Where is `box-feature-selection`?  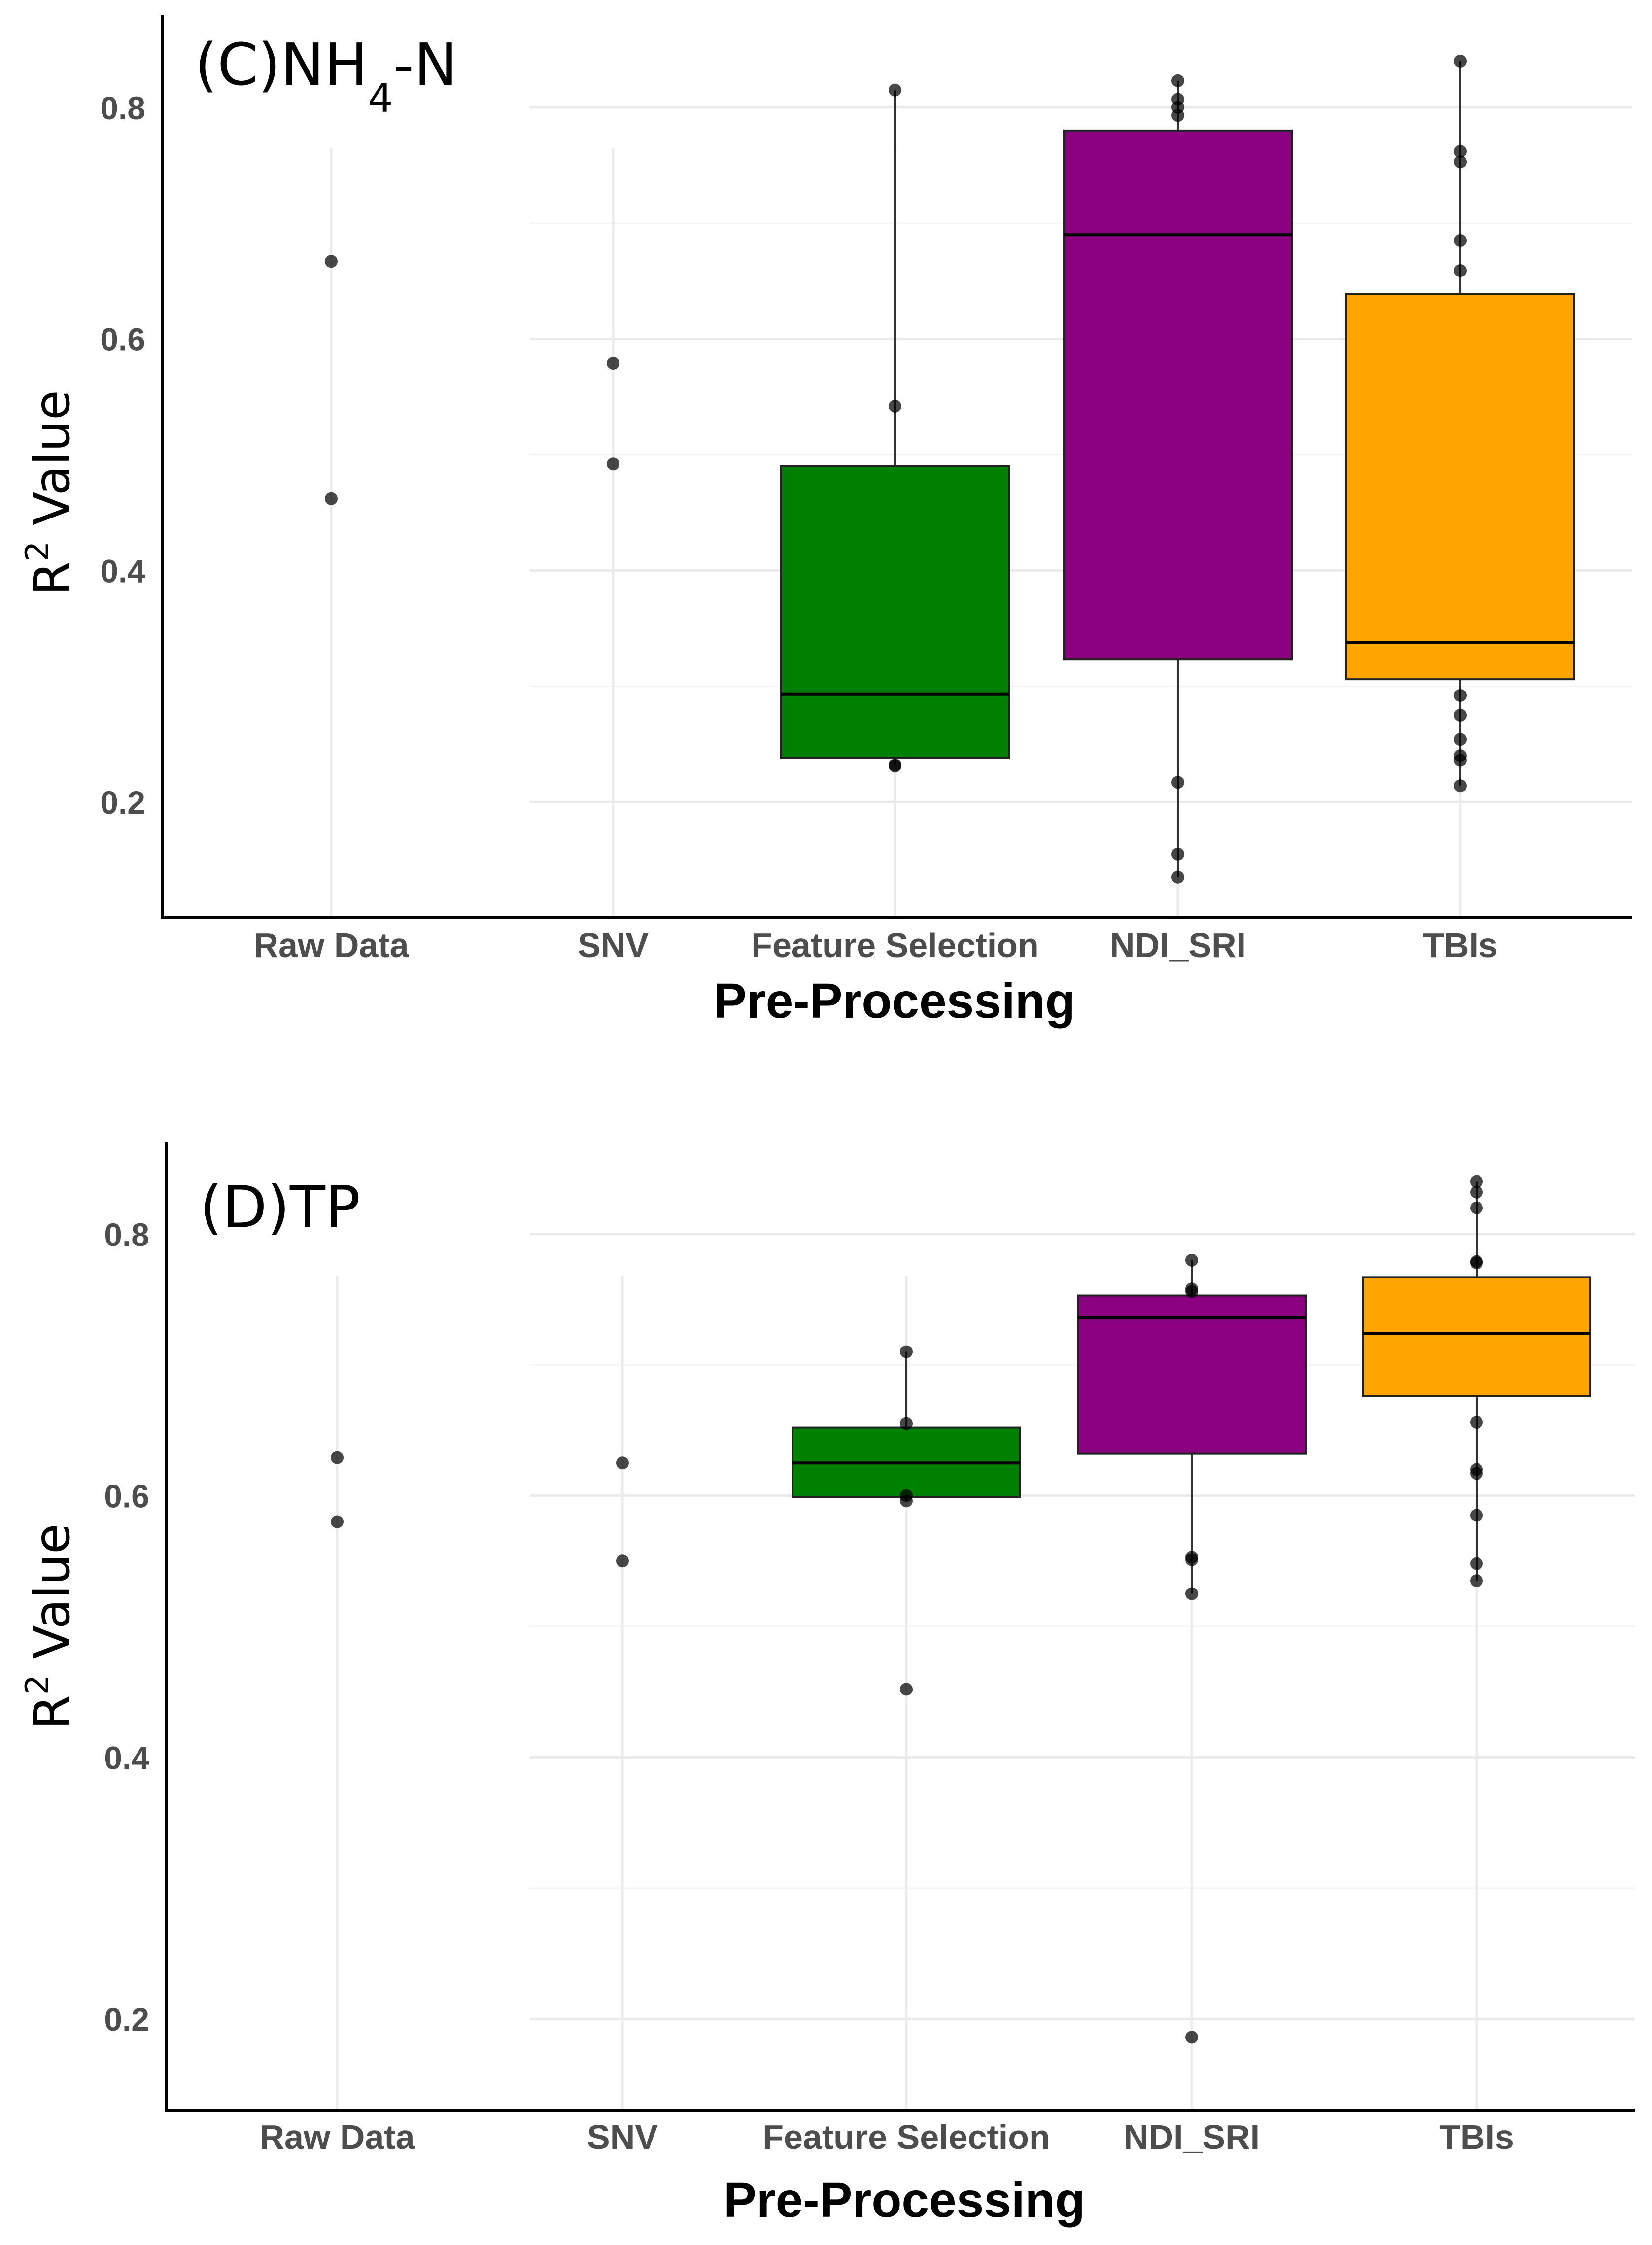
box-feature-selection is located at coordinates (895, 612).